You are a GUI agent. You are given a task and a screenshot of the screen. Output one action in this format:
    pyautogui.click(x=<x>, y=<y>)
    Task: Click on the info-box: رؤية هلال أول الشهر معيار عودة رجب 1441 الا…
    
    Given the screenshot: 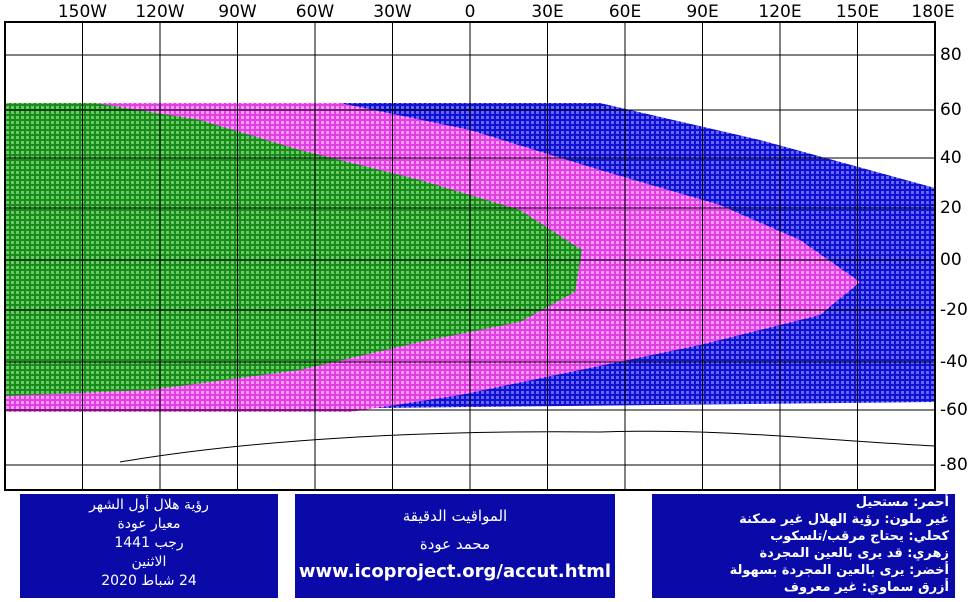 What is the action you would take?
    pyautogui.click(x=149, y=546)
    